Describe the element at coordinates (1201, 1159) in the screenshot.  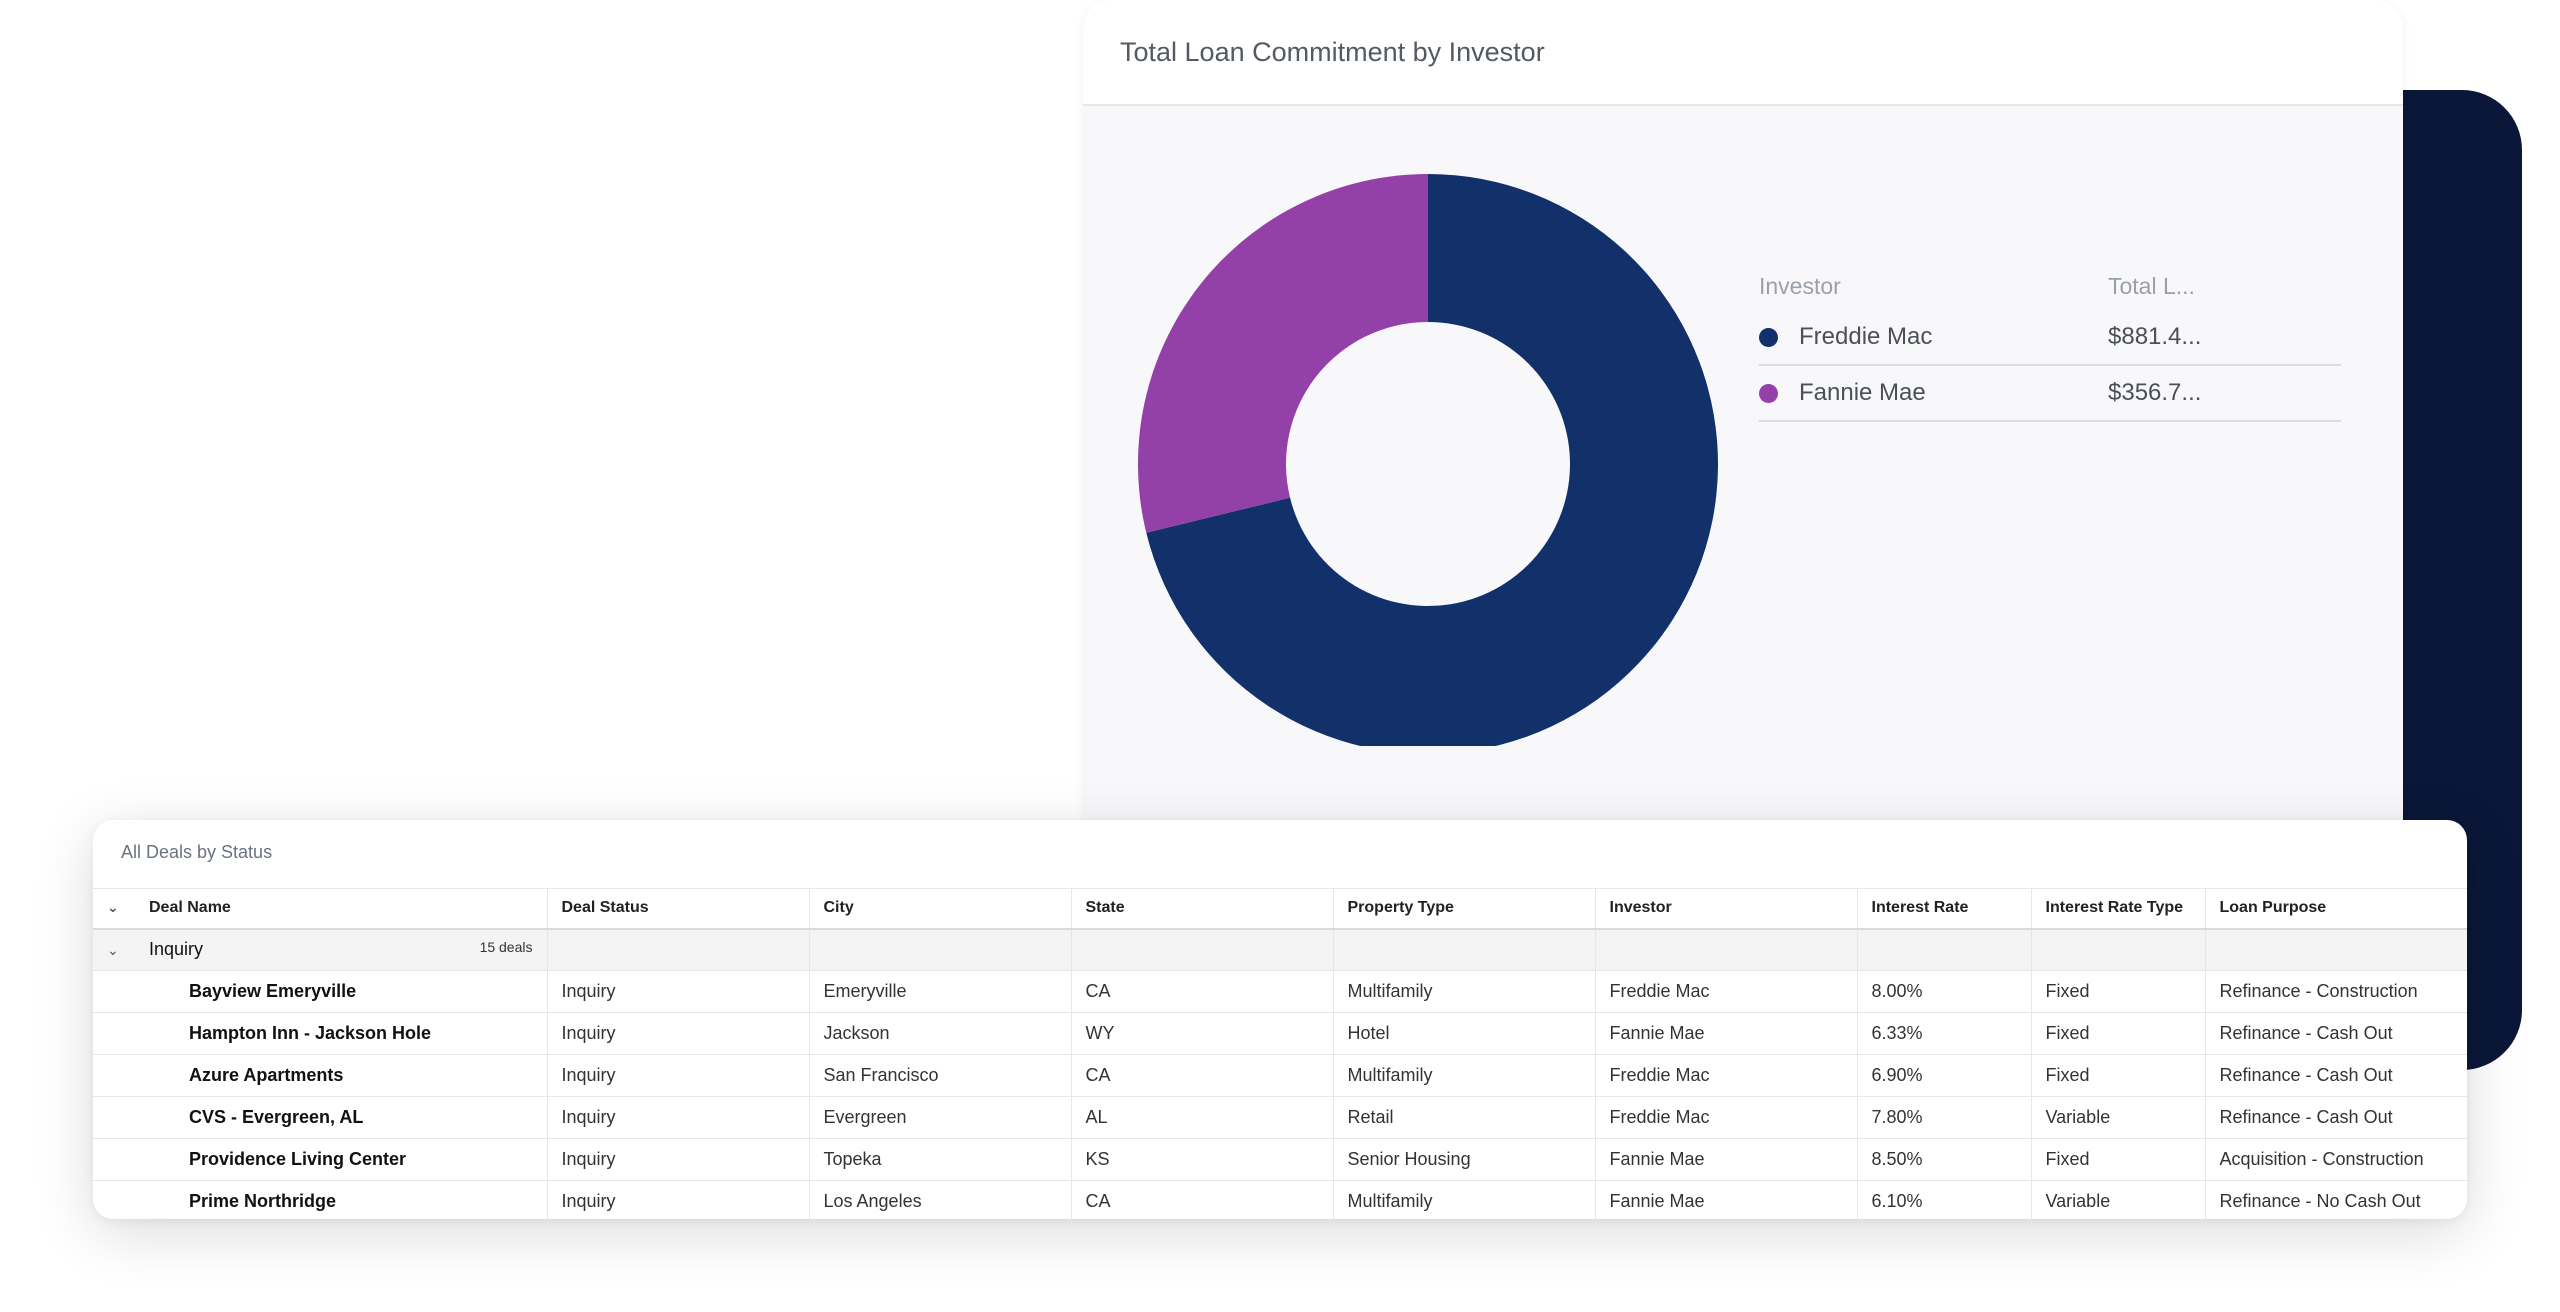
I see `cell-state: KS` at that location.